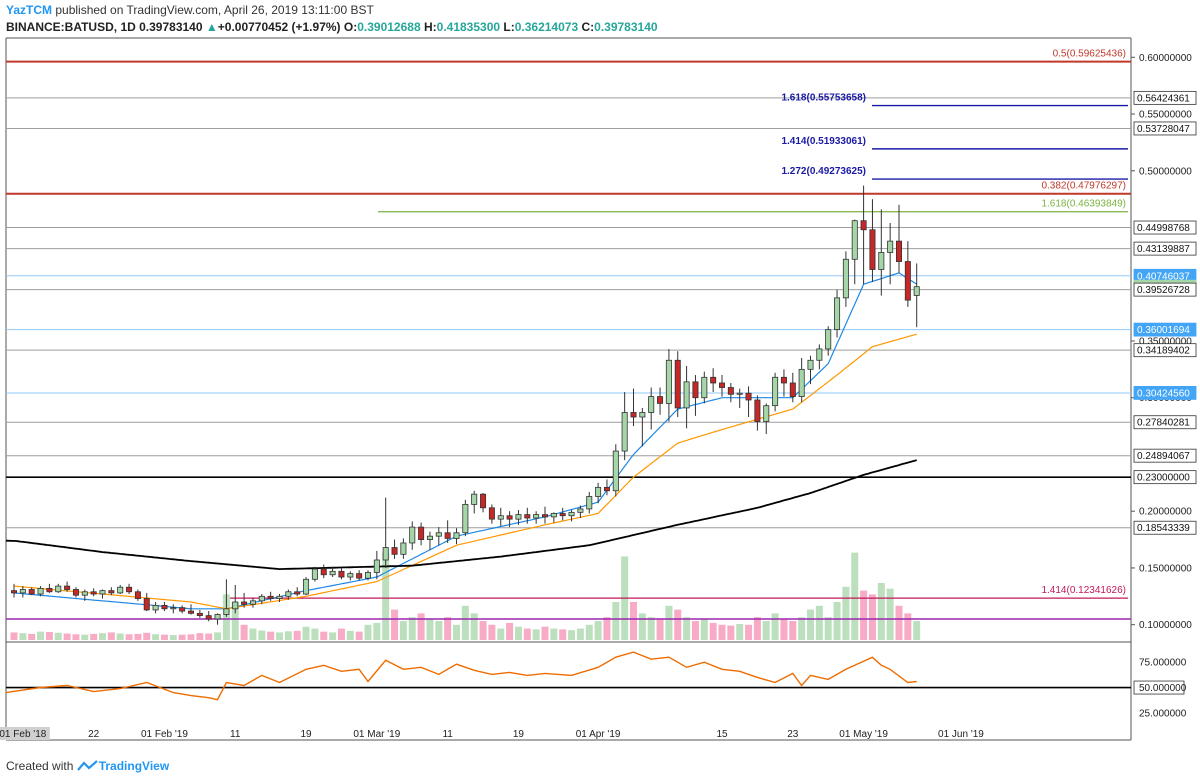 The image size is (1200, 782). Describe the element at coordinates (279, 27) in the screenshot. I see `price-change: +0.00770452 (+1.97%)` at that location.